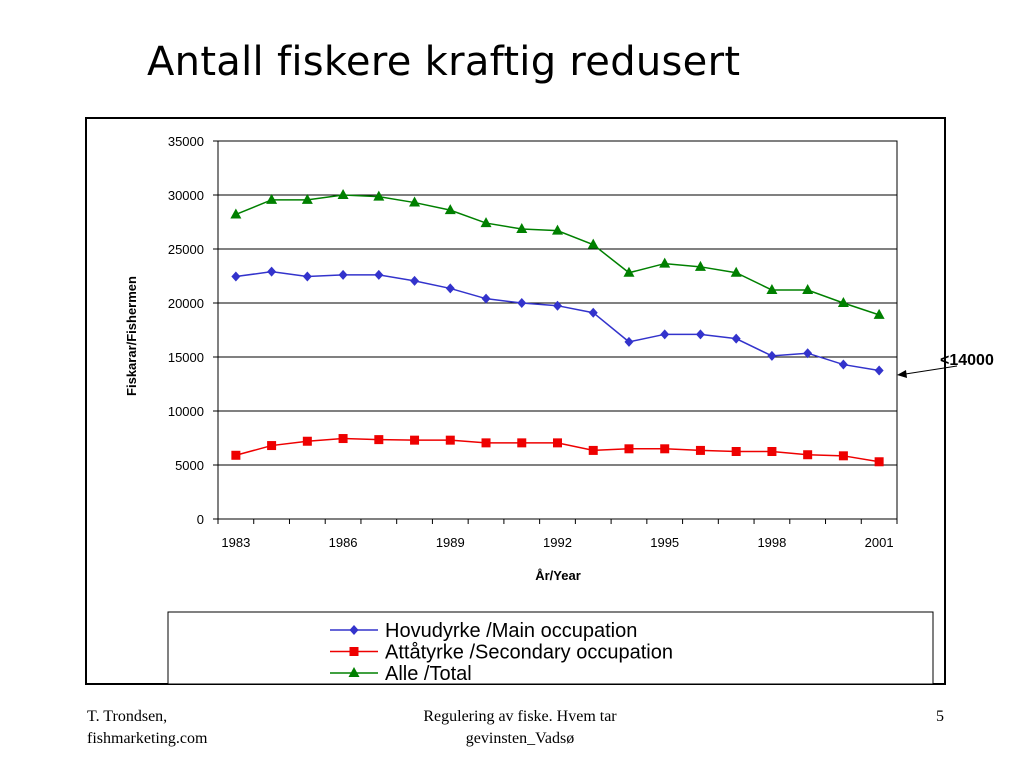  What do you see at coordinates (186, 303) in the screenshot?
I see `y-tick-label: 20000` at bounding box center [186, 303].